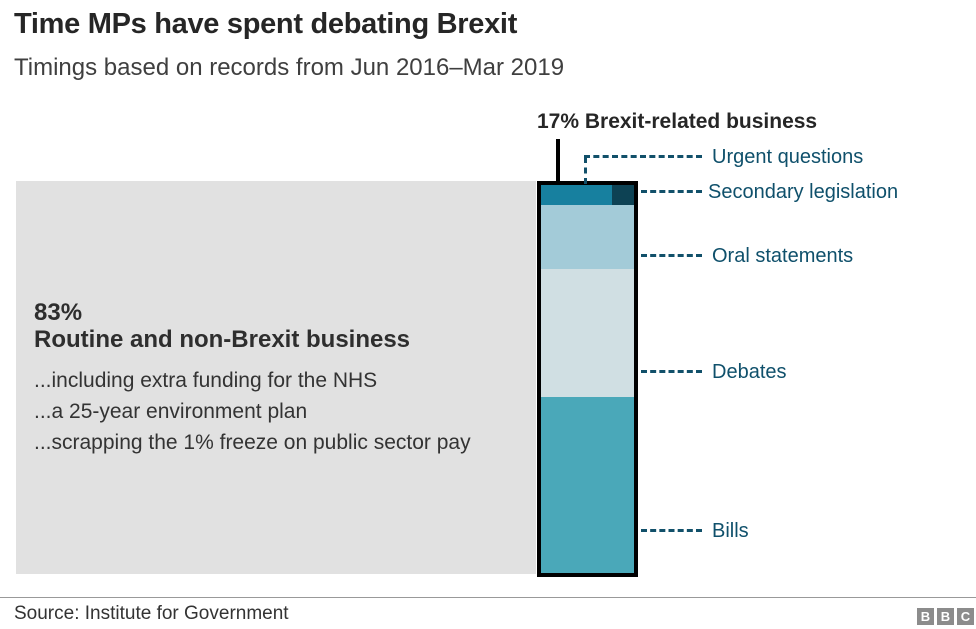 The height and width of the screenshot is (629, 976). I want to click on brexit-stacked-bar, so click(587, 379).